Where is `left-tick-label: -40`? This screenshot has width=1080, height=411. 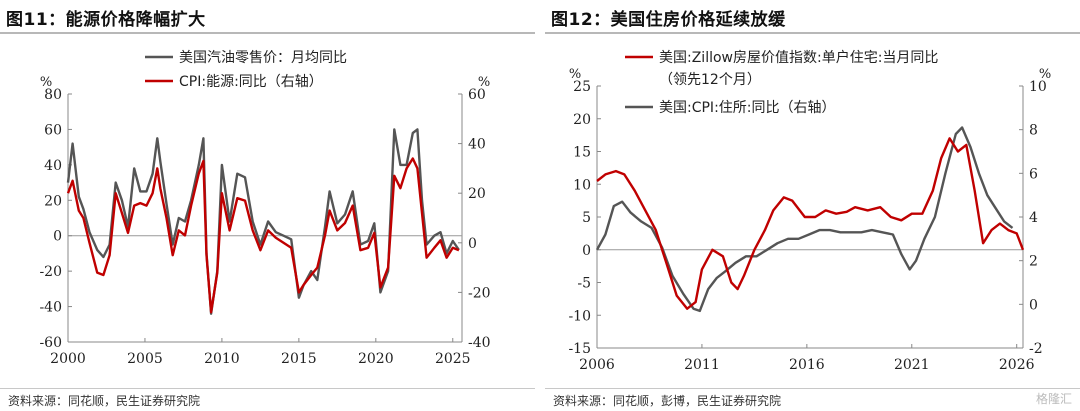
left-tick-label: -40 is located at coordinates (50, 308).